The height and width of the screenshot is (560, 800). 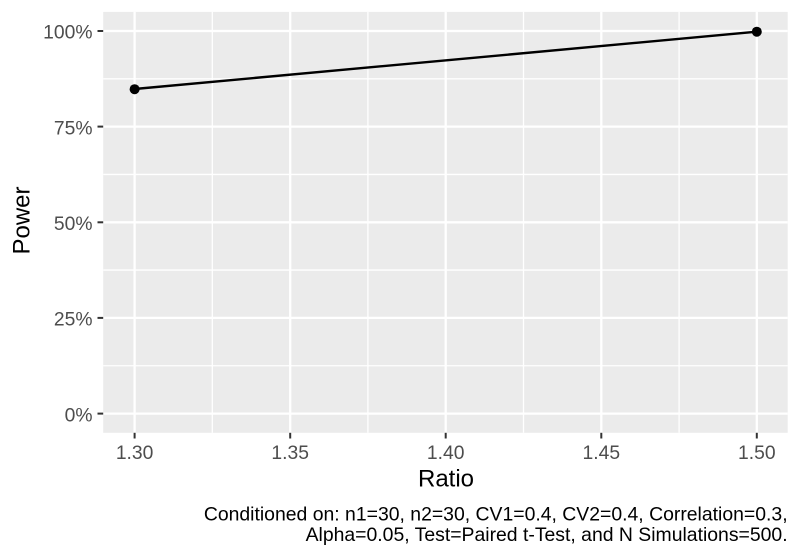 I want to click on svg-text: 1.35, so click(x=290, y=453).